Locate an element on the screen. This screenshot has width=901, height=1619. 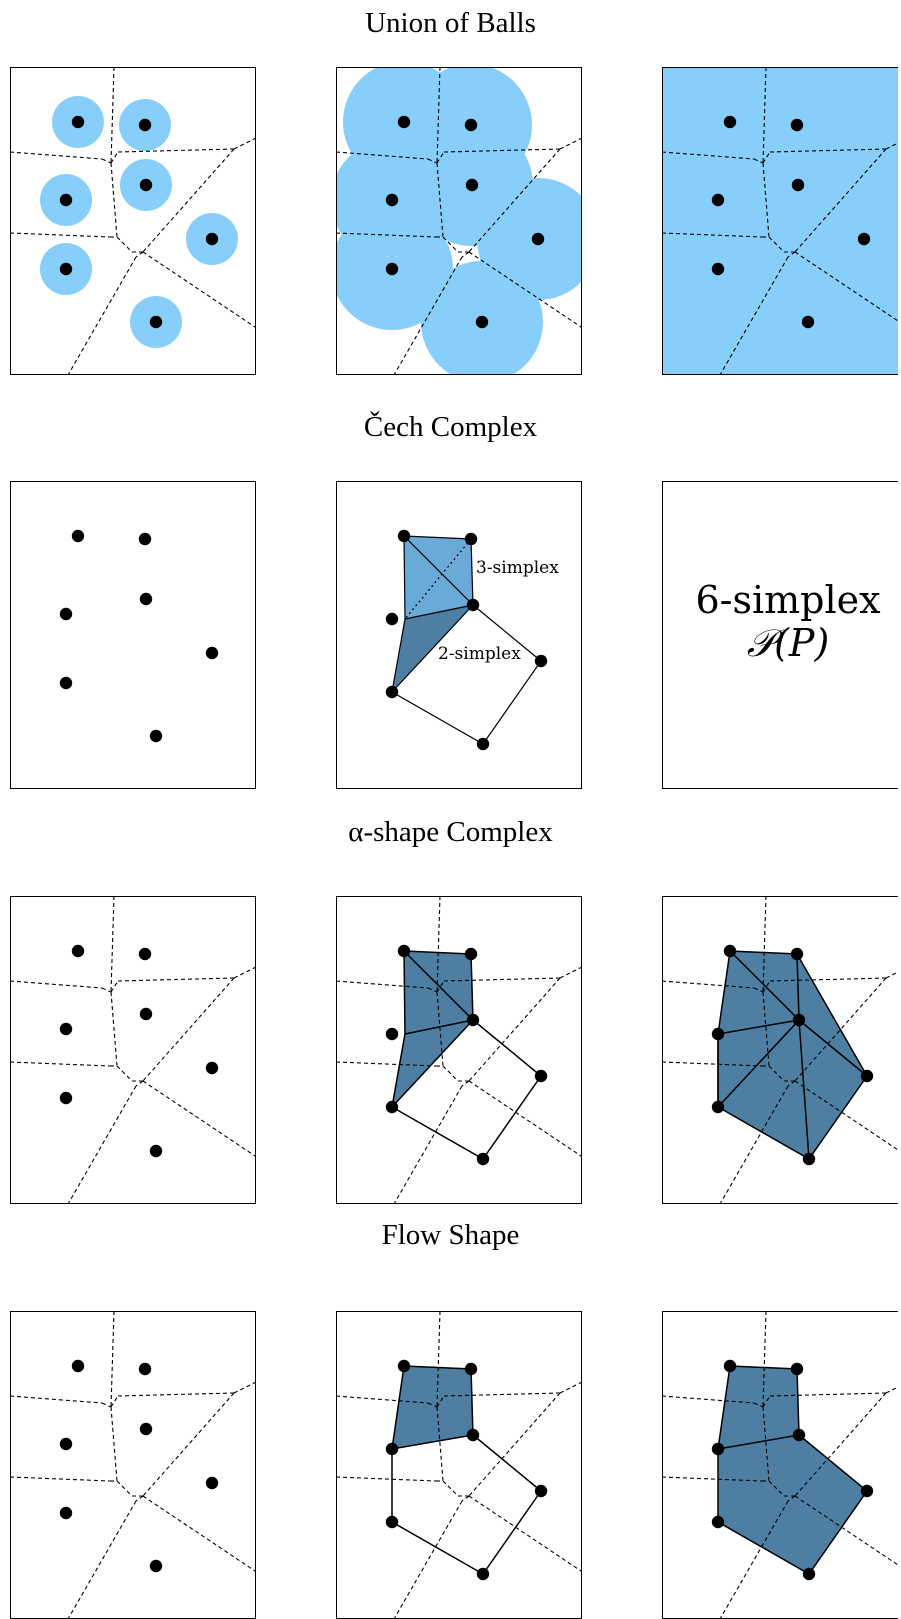
three-simplex-face-b is located at coordinates (439, 579).